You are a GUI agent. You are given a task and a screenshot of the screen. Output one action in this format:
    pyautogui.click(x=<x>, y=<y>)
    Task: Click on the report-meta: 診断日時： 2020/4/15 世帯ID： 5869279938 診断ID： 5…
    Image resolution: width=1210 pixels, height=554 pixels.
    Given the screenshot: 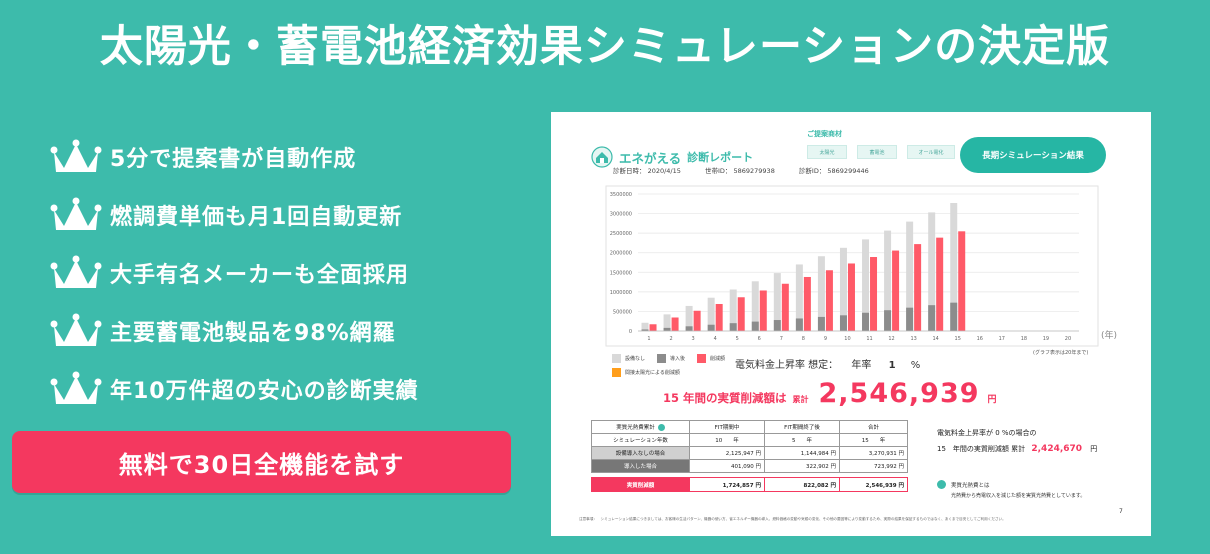 What is the action you would take?
    pyautogui.click(x=752, y=170)
    